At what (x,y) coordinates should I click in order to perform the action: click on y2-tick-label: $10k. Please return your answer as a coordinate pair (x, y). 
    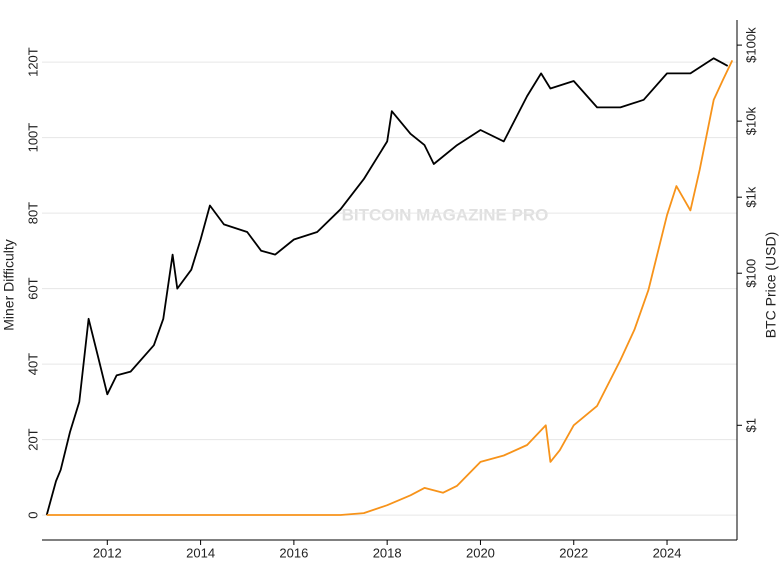
    Looking at the image, I should click on (750, 121).